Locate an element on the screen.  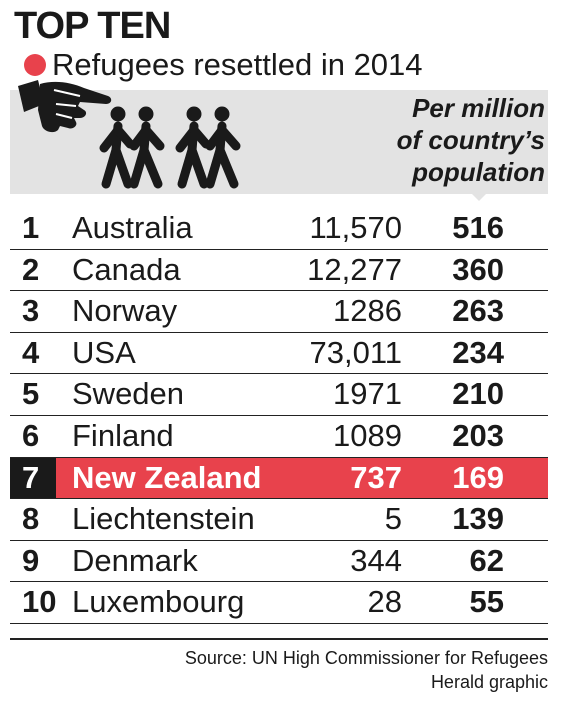
footer-divider is located at coordinates (279, 639).